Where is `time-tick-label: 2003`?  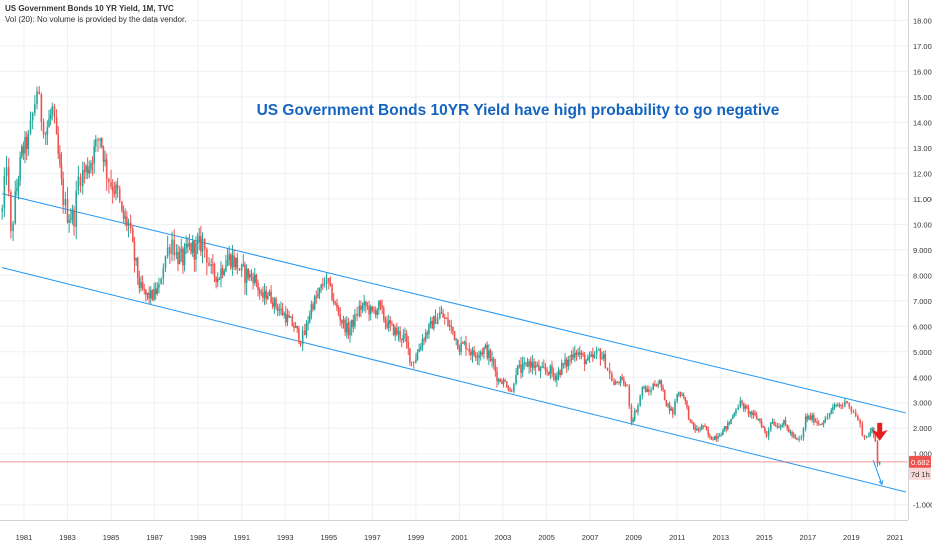
time-tick-label: 2003 is located at coordinates (503, 537).